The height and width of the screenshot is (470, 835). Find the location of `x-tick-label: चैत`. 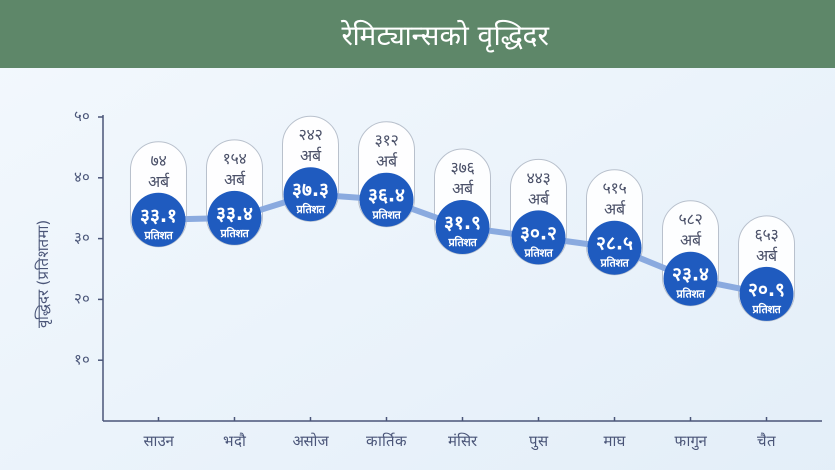

x-tick-label: चैत is located at coordinates (766, 441).